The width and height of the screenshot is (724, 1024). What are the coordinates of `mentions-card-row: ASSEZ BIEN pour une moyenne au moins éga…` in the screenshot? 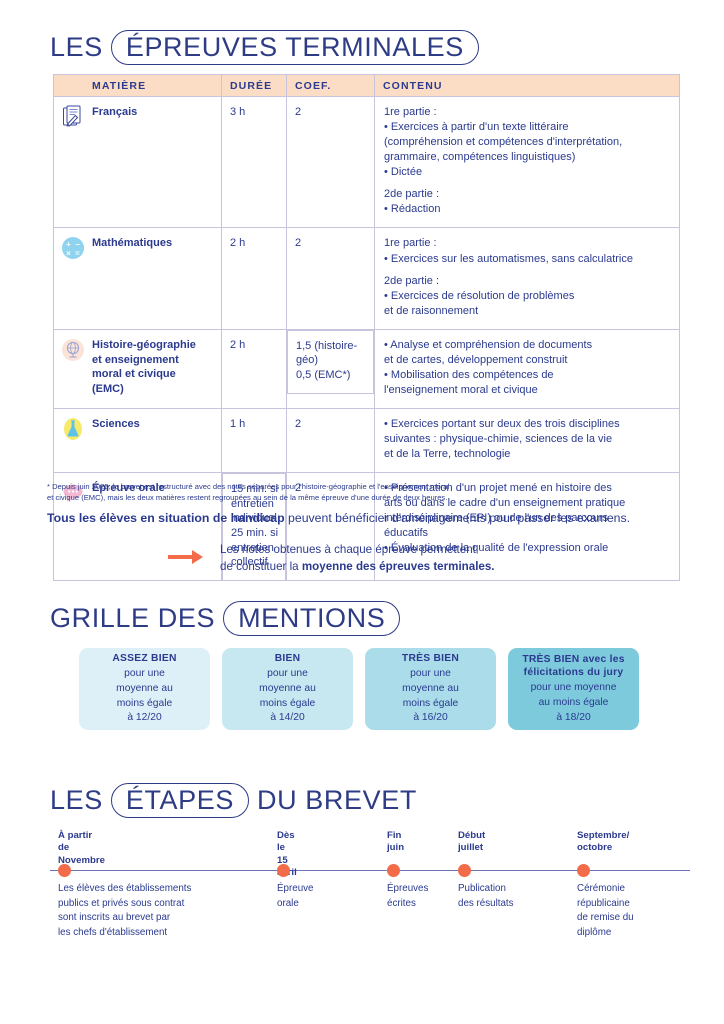 It's located at (362, 689).